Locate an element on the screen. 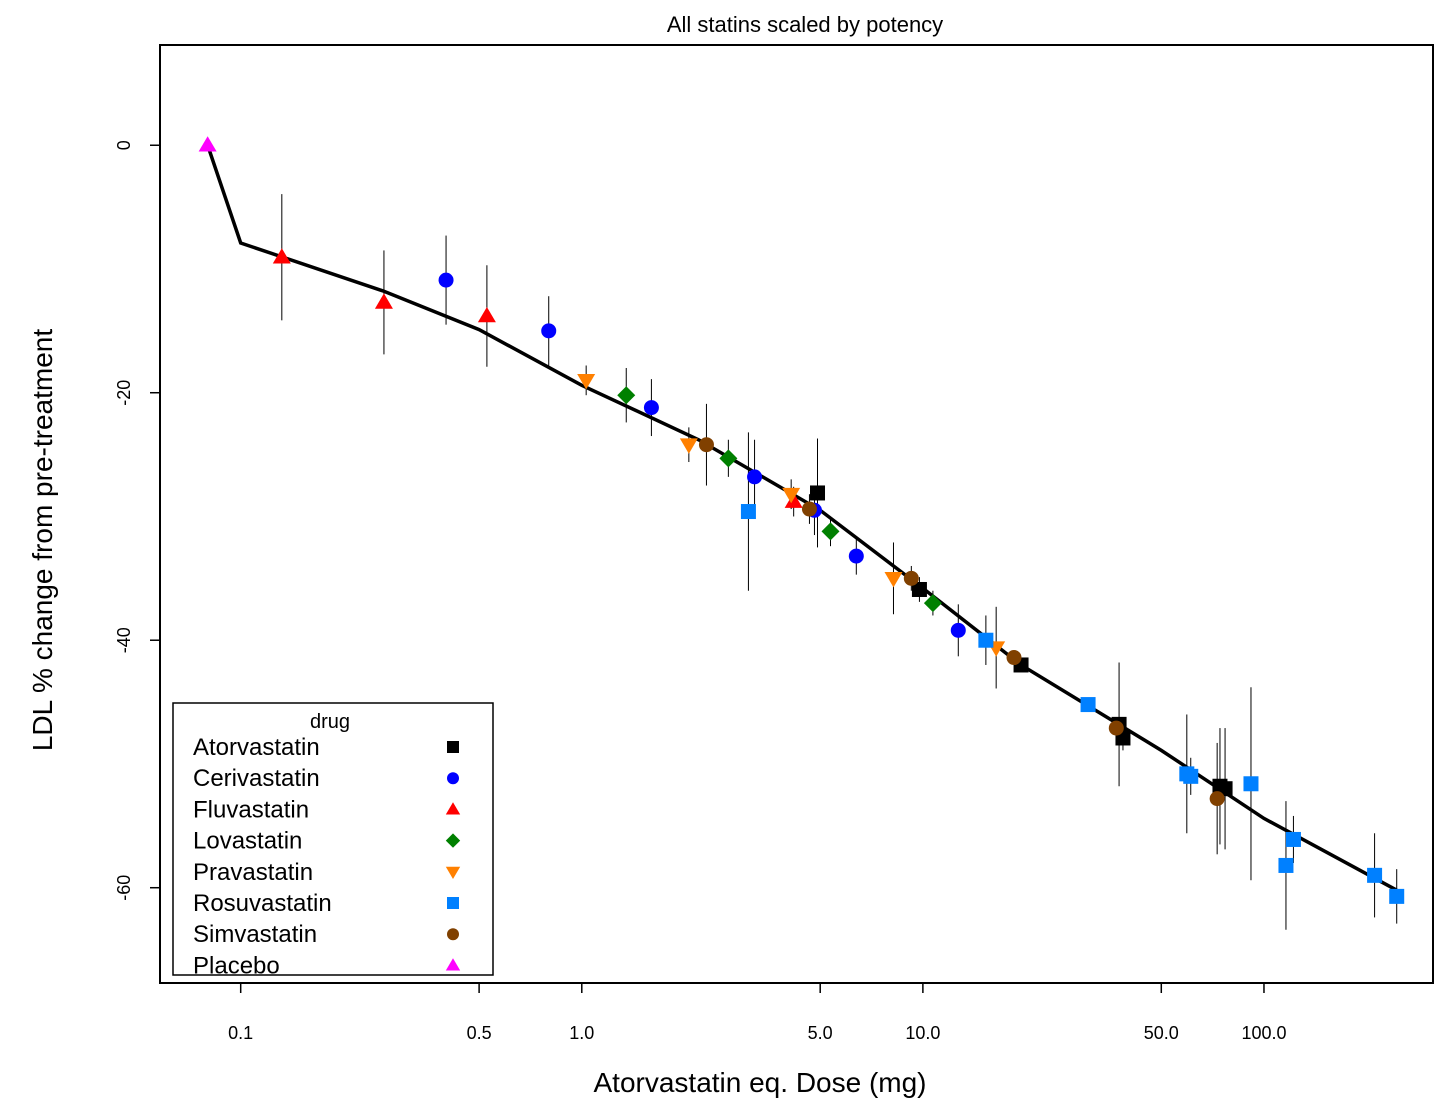 This screenshot has height=1108, width=1435. x-tick-label: 1.0 is located at coordinates (581, 1033).